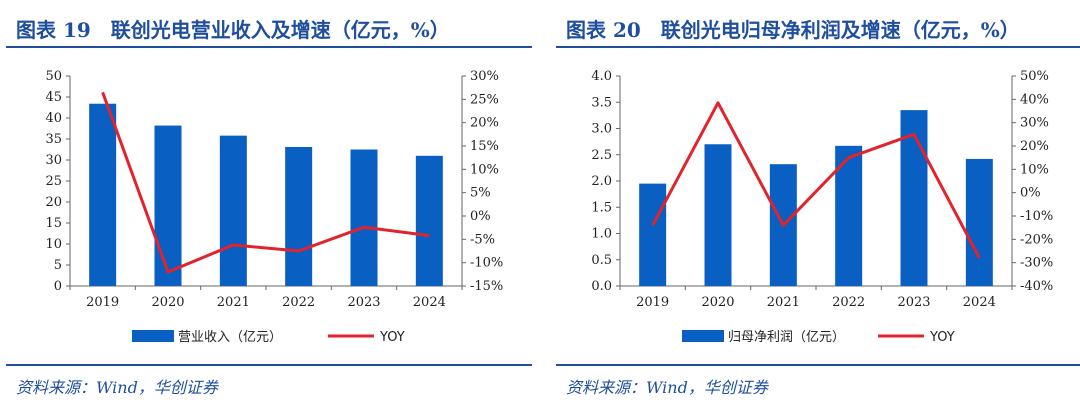 The image size is (1080, 418). Describe the element at coordinates (486, 286) in the screenshot. I see `y2-tick-label: -15%` at that location.